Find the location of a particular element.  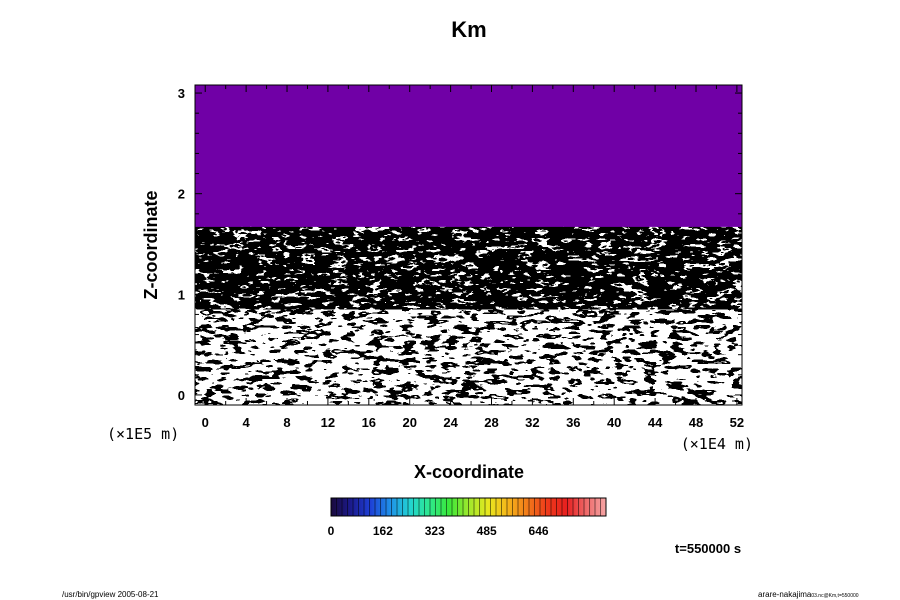

colorbar is located at coordinates (468, 507).